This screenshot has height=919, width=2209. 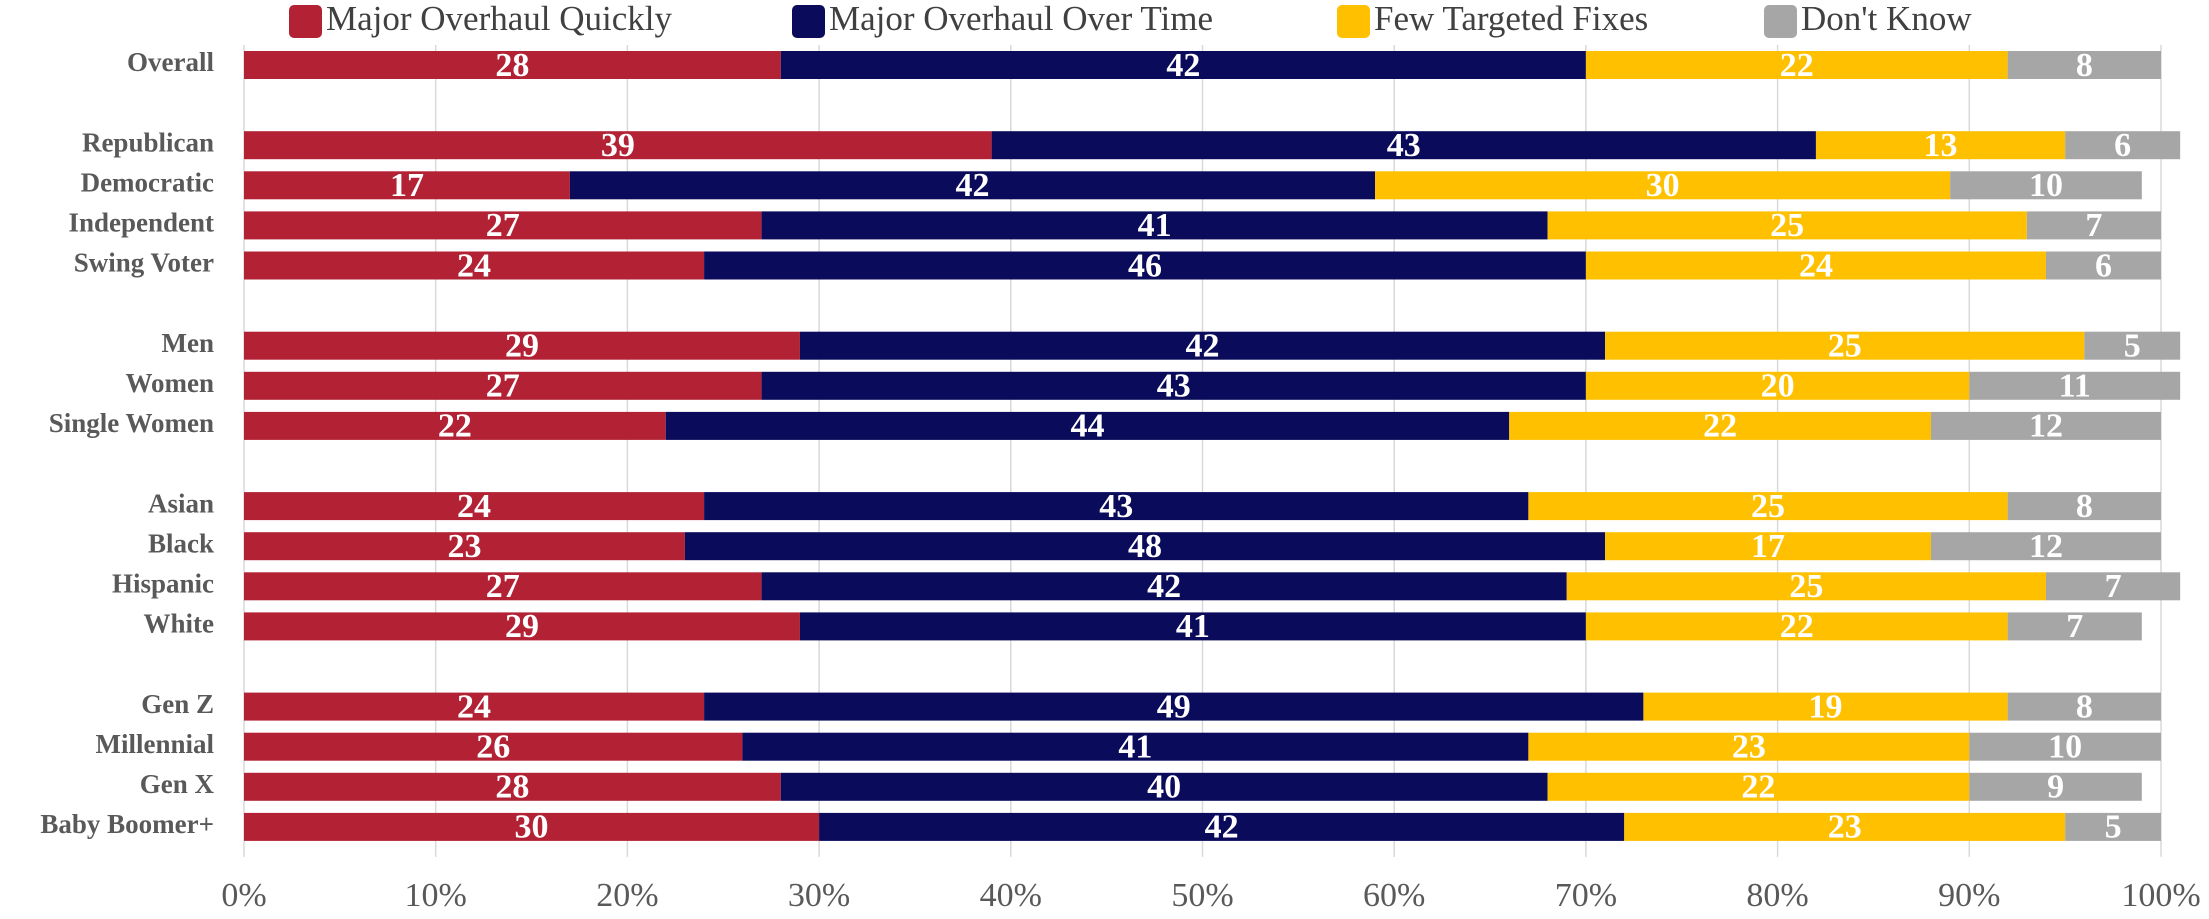 What do you see at coordinates (163, 584) in the screenshot?
I see `category-label: Hispanic` at bounding box center [163, 584].